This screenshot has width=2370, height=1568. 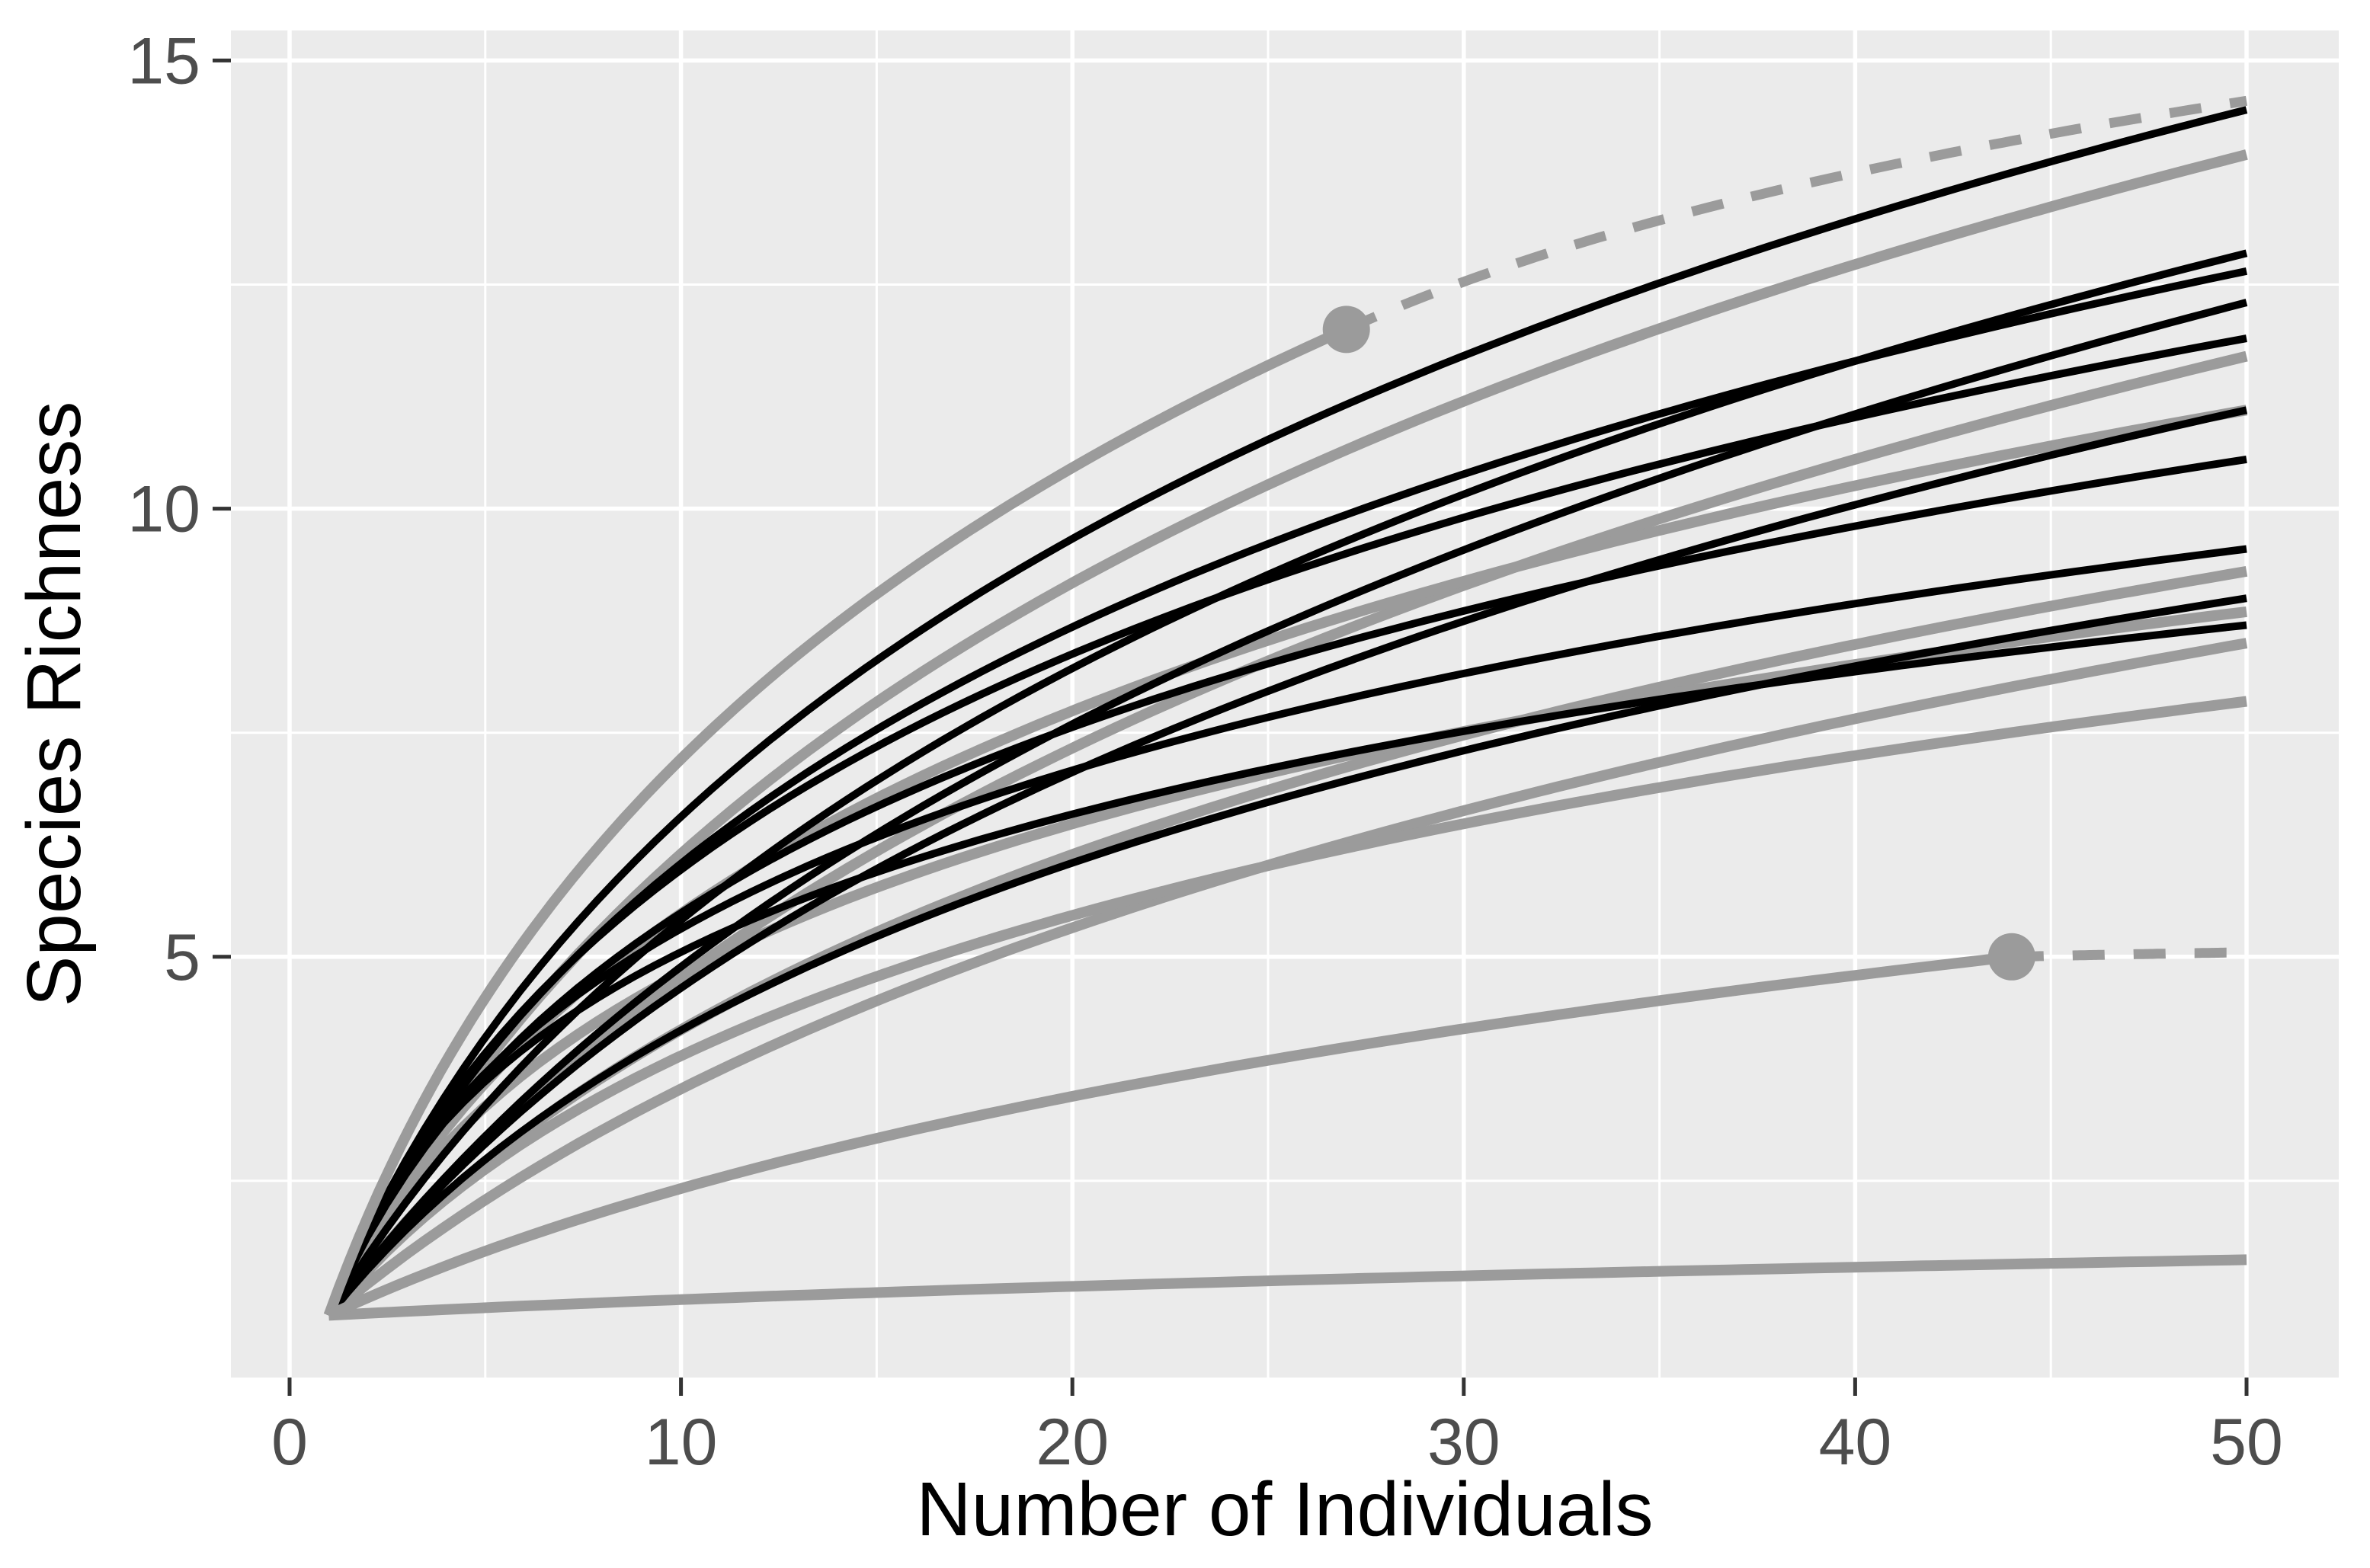 I want to click on x-tick-label-20: 20, so click(x=1072, y=1442).